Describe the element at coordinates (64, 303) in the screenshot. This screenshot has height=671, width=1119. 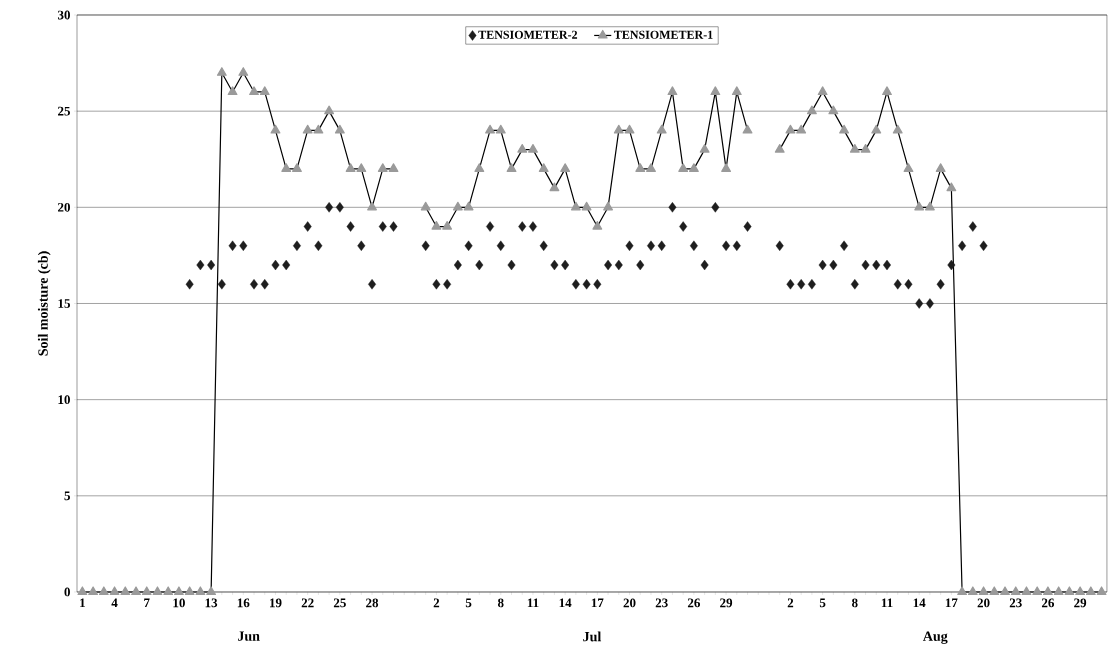
I see `y-tick-label: 15` at that location.